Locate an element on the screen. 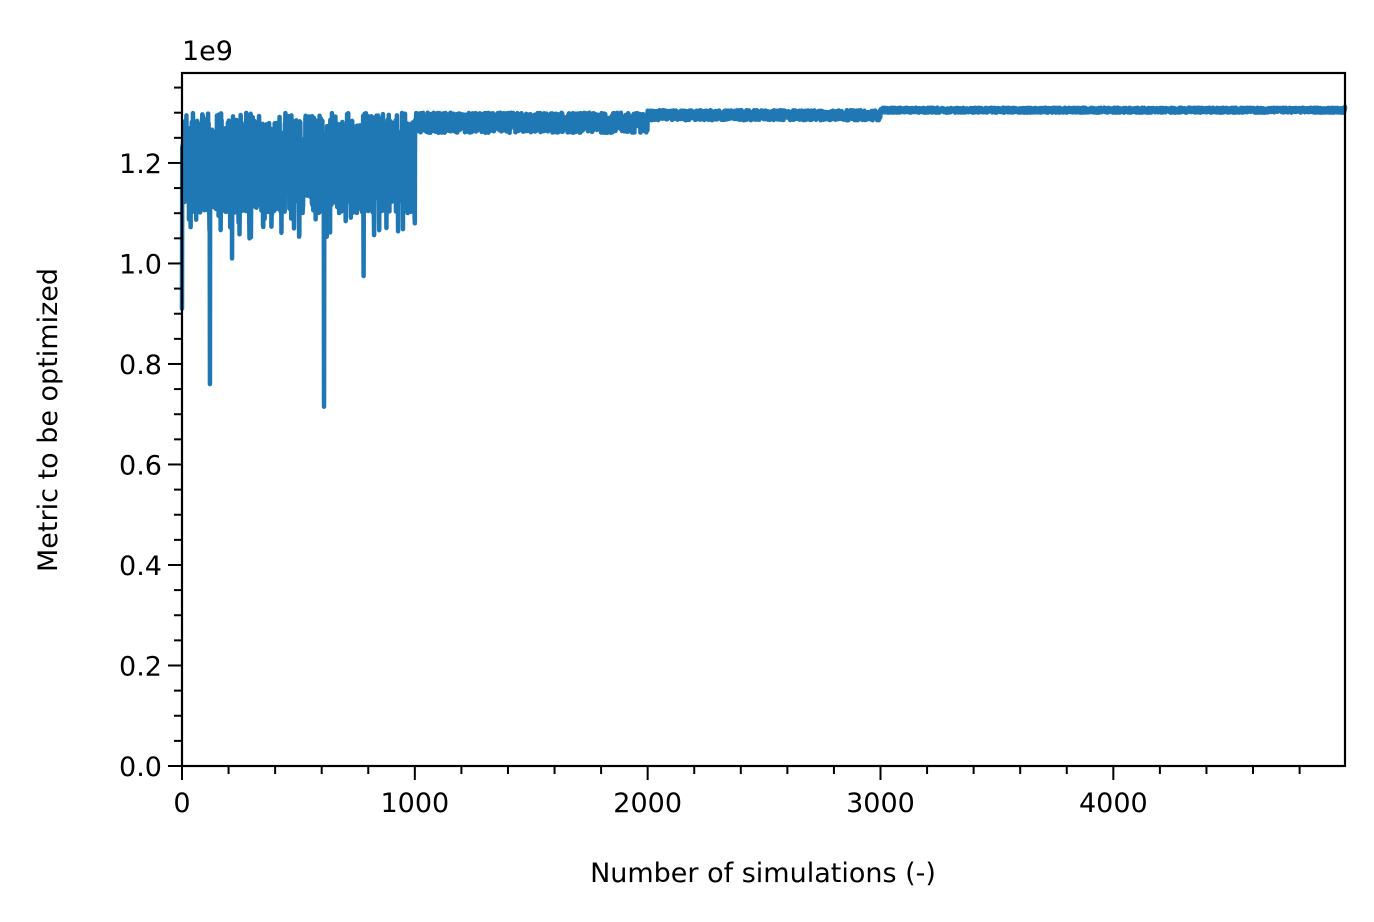 The image size is (1374, 922). y-tick-label: 0.4 is located at coordinates (140, 566).